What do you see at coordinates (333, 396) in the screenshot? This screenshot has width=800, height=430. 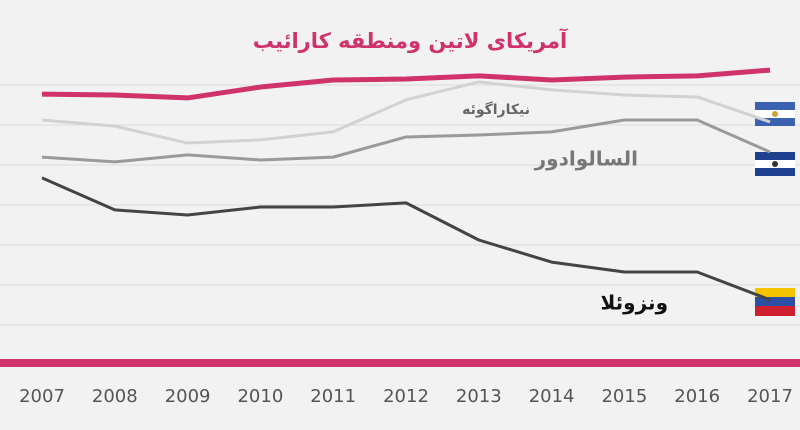 I see `x-tick-label: 2011` at bounding box center [333, 396].